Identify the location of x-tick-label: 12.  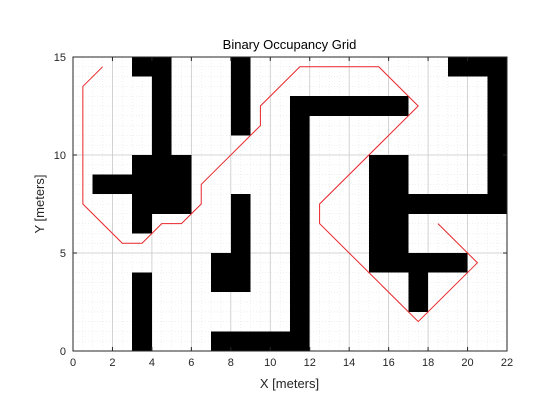
(310, 363).